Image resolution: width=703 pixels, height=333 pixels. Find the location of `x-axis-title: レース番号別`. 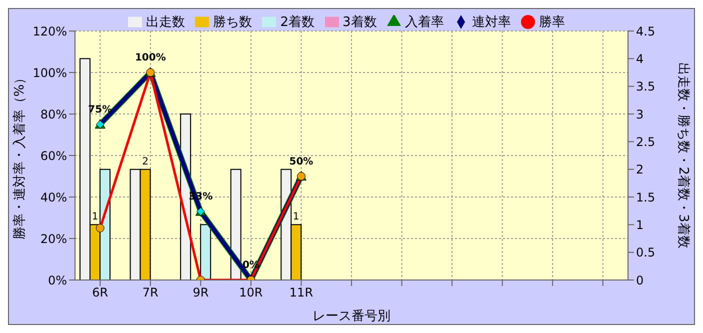

x-axis-title: レース番号別 is located at coordinates (351, 316).